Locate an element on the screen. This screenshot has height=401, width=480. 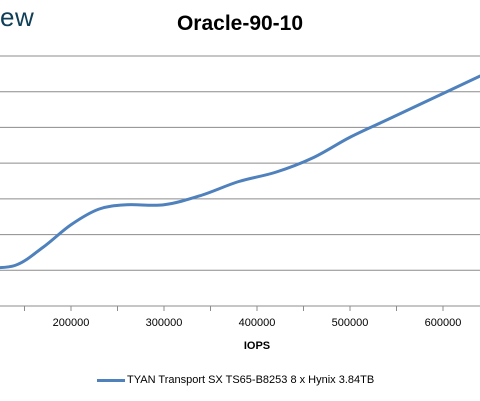
x-tick-label: 600000 is located at coordinates (443, 323).